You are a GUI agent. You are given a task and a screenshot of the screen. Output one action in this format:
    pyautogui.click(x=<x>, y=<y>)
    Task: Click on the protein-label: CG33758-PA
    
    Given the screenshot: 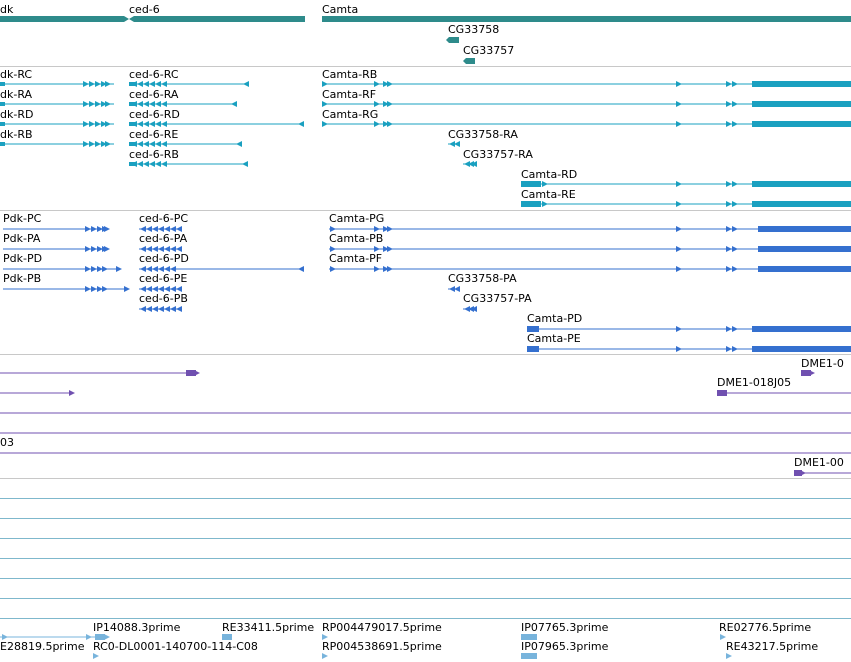 What is the action you would take?
    pyautogui.click(x=482, y=278)
    